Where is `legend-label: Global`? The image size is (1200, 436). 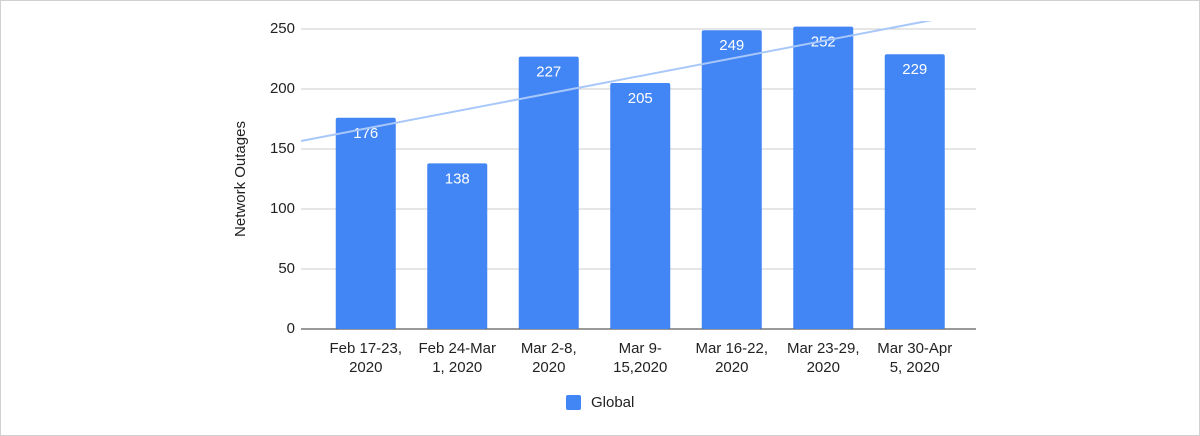
legend-label: Global is located at coordinates (612, 402).